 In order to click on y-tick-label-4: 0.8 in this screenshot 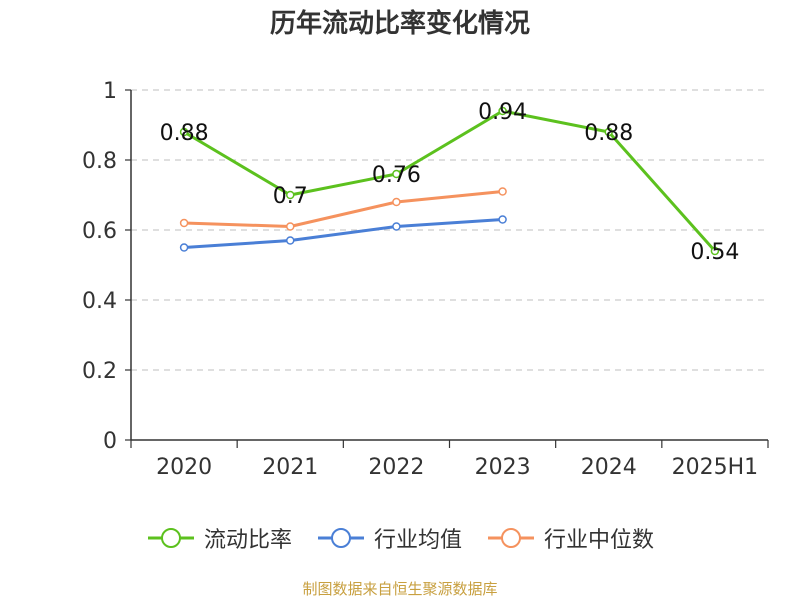, I will do `click(99, 161)`.